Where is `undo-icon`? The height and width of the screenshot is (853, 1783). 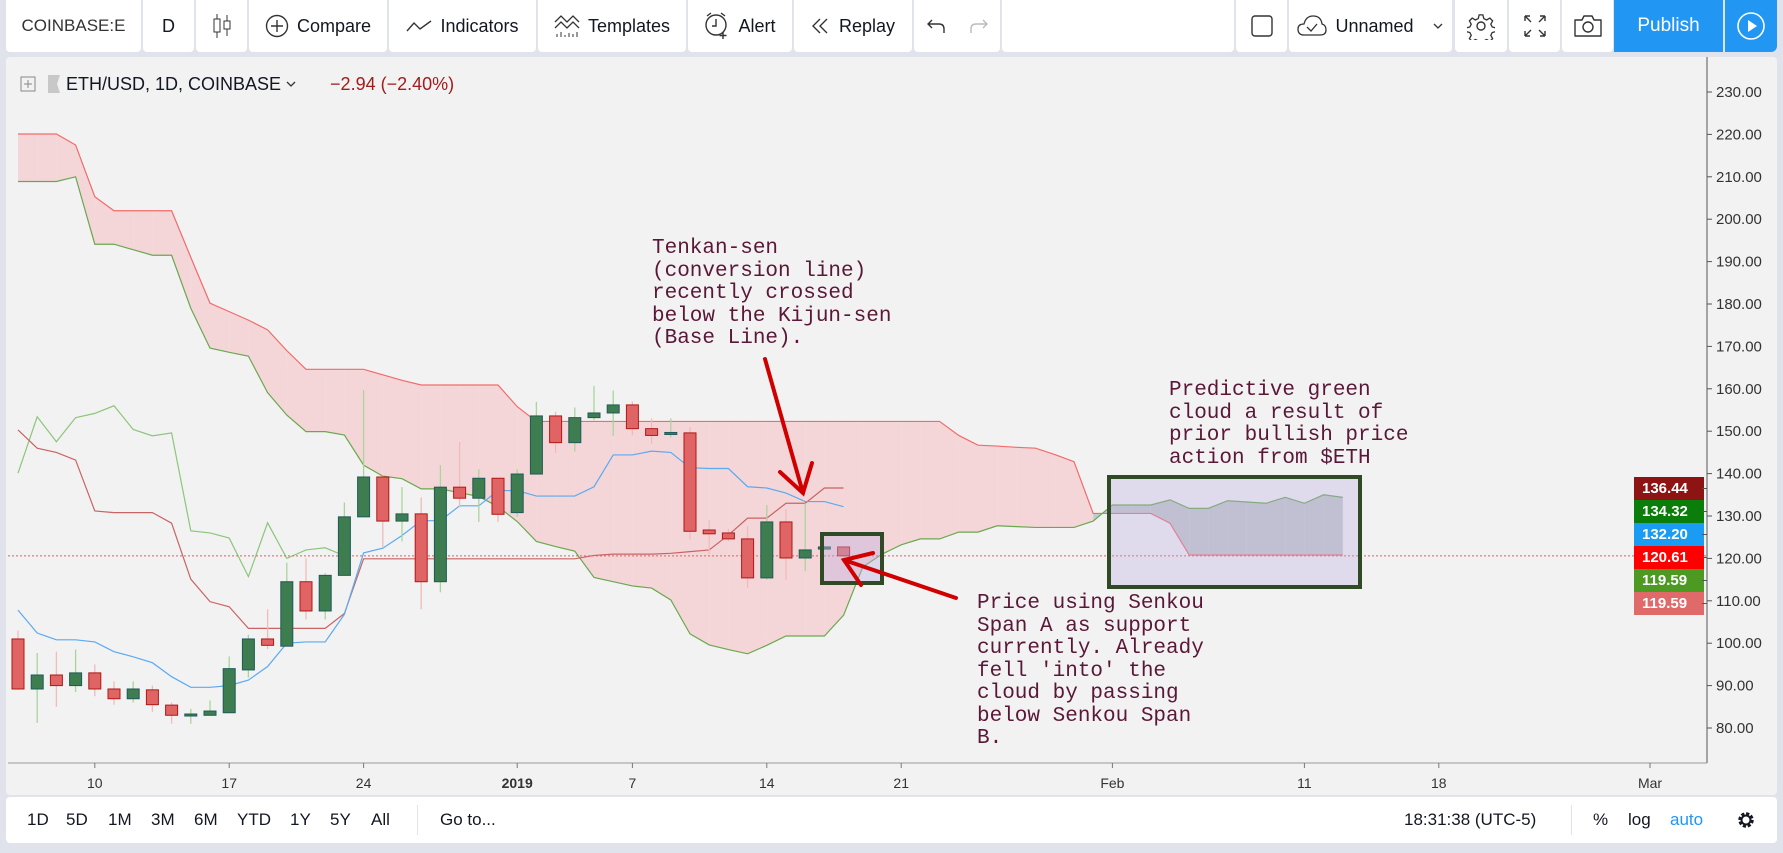
undo-icon is located at coordinates (936, 26).